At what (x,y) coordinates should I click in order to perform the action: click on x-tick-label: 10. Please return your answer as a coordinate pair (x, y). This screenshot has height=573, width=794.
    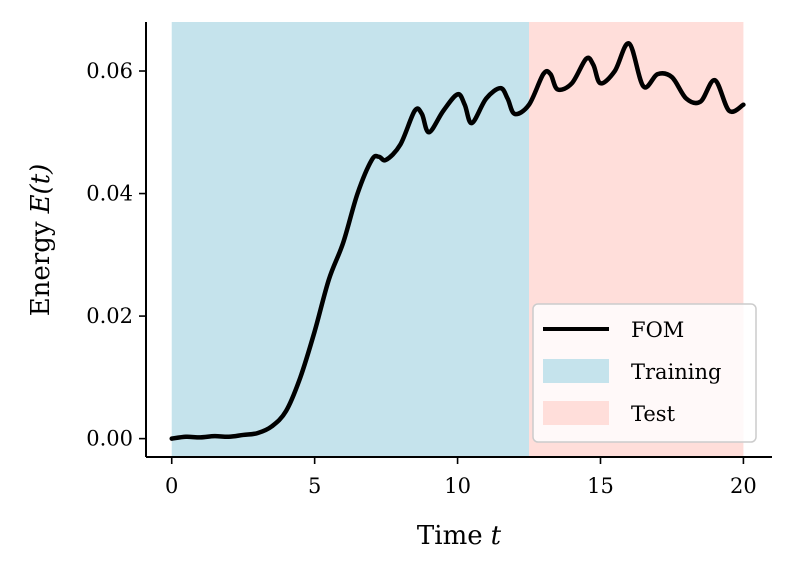
    Looking at the image, I should click on (457, 486).